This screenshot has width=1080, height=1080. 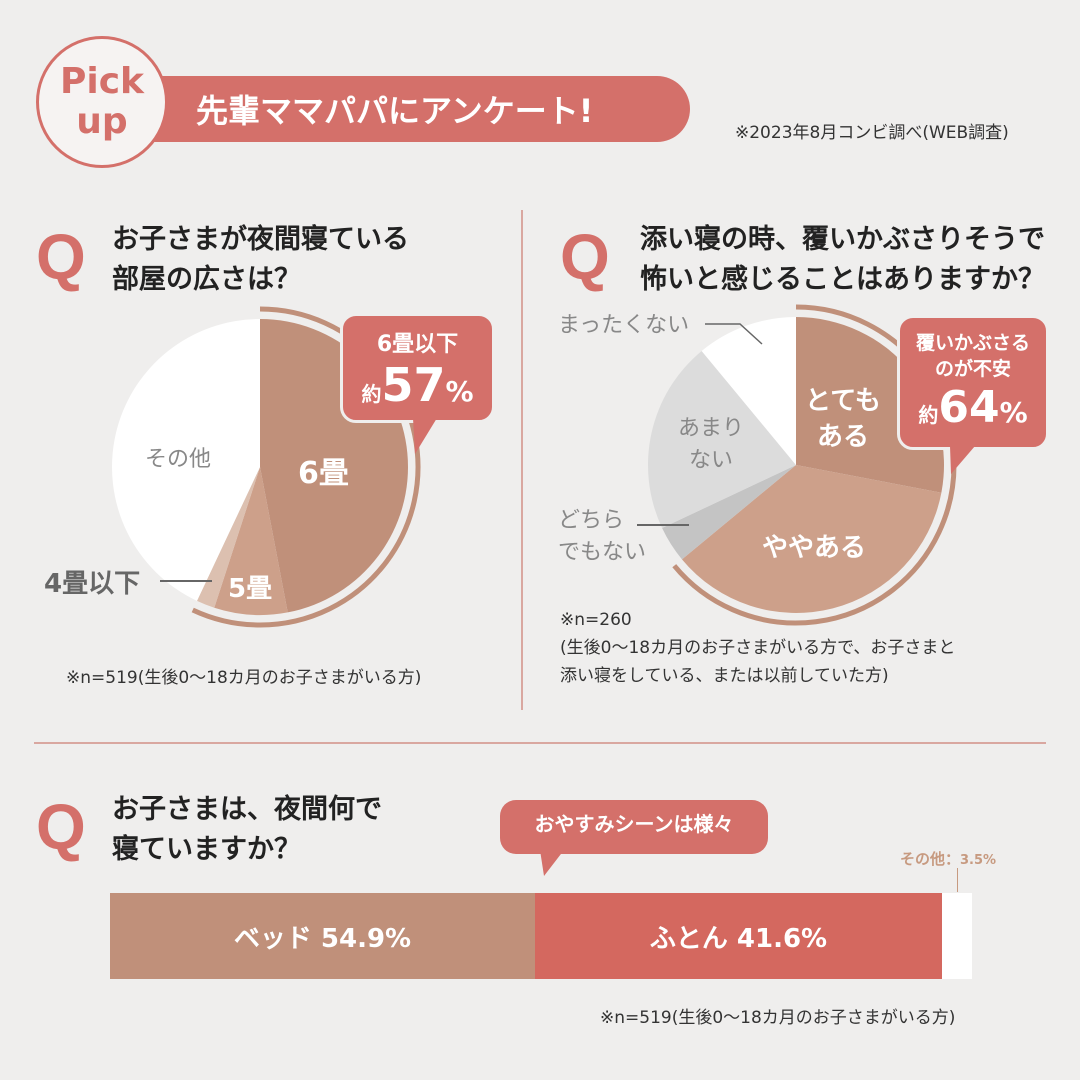 What do you see at coordinates (247, 809) in the screenshot?
I see `title-line: お子さまは、夜間何で` at bounding box center [247, 809].